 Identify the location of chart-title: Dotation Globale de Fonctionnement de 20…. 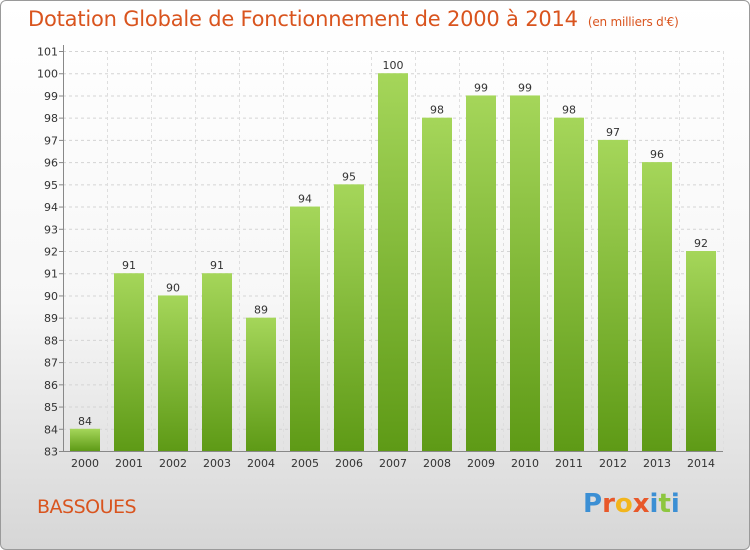
(353, 19).